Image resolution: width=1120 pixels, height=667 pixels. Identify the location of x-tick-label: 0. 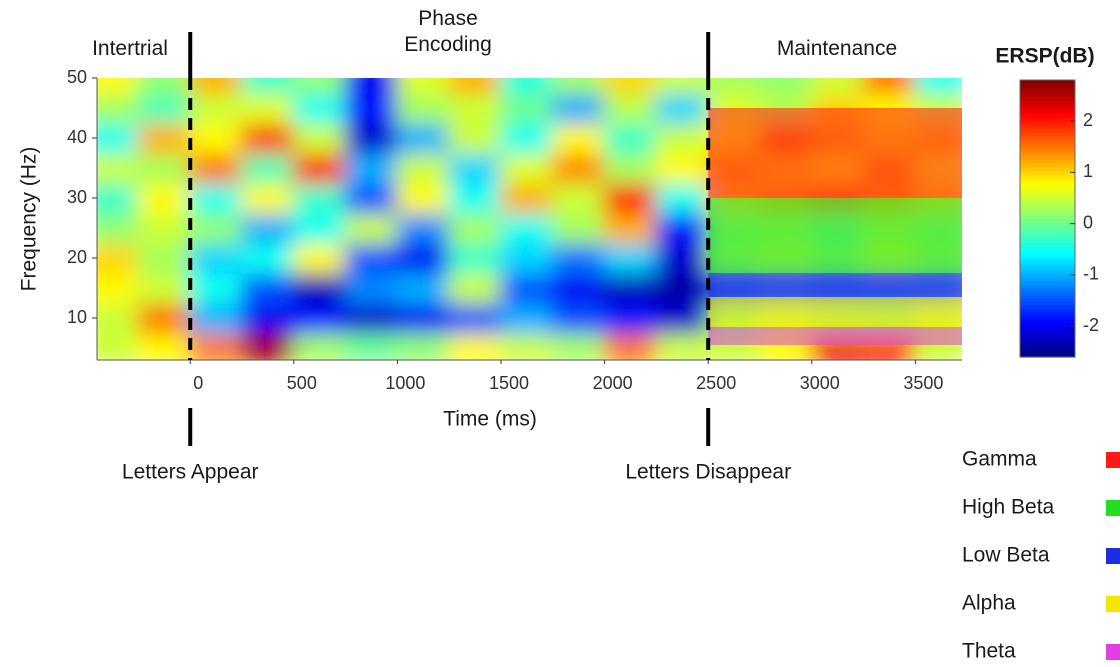
(198, 383).